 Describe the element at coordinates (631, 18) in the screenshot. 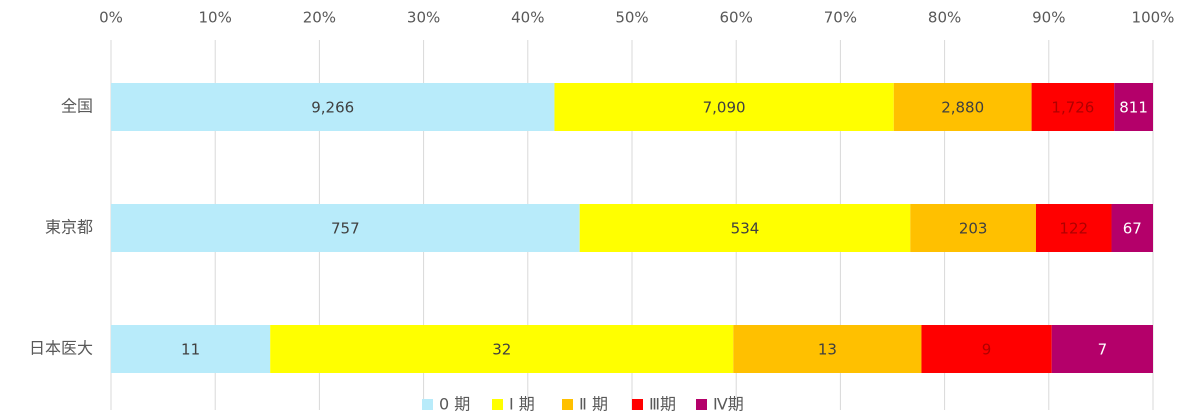

I see `x-tick-label: 50%` at that location.